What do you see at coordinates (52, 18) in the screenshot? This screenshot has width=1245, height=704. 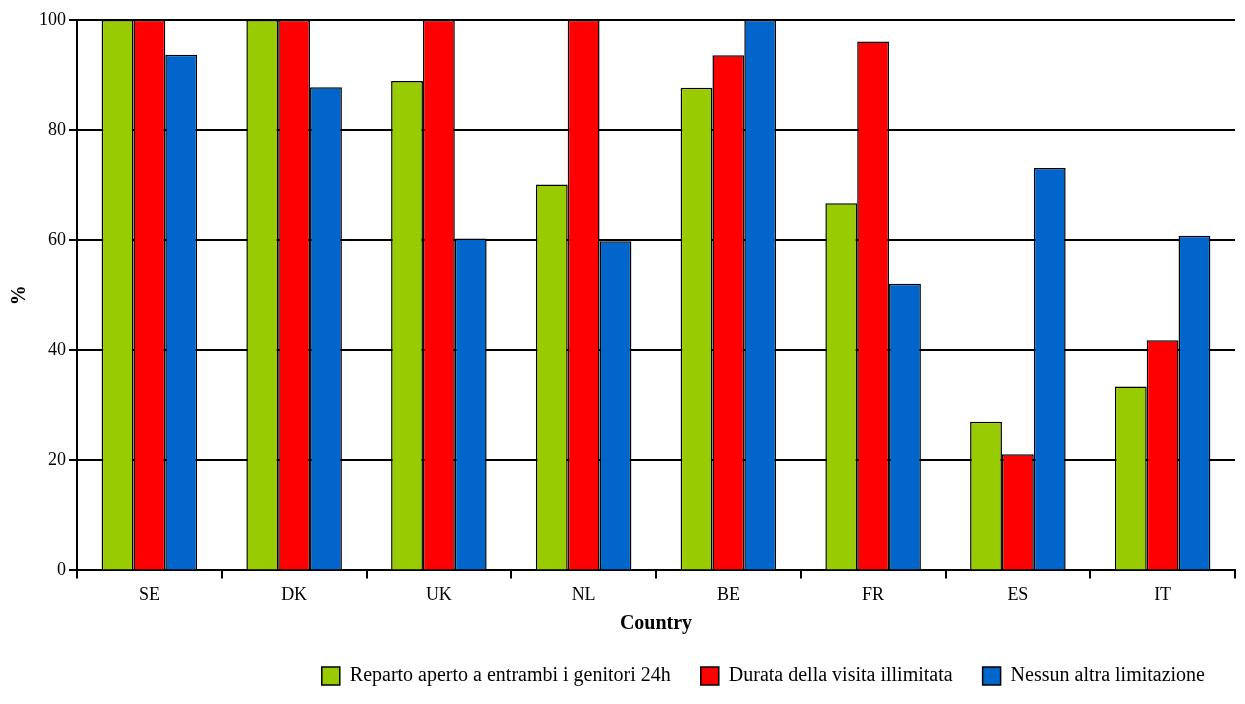 I see `y-tick-label: 100` at bounding box center [52, 18].